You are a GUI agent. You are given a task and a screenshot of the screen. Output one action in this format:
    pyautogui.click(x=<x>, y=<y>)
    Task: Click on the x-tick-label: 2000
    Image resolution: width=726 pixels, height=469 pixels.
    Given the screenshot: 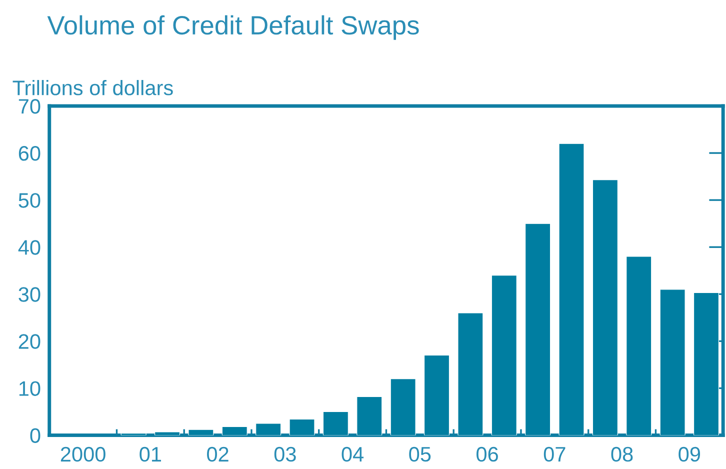 What is the action you would take?
    pyautogui.click(x=83, y=454)
    